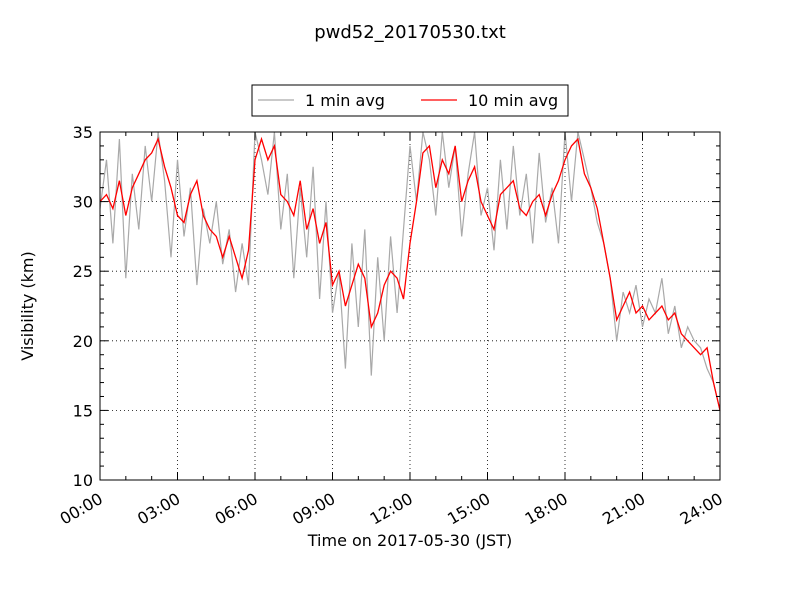  What do you see at coordinates (158, 509) in the screenshot?
I see `x-tick-label: 03:00` at bounding box center [158, 509].